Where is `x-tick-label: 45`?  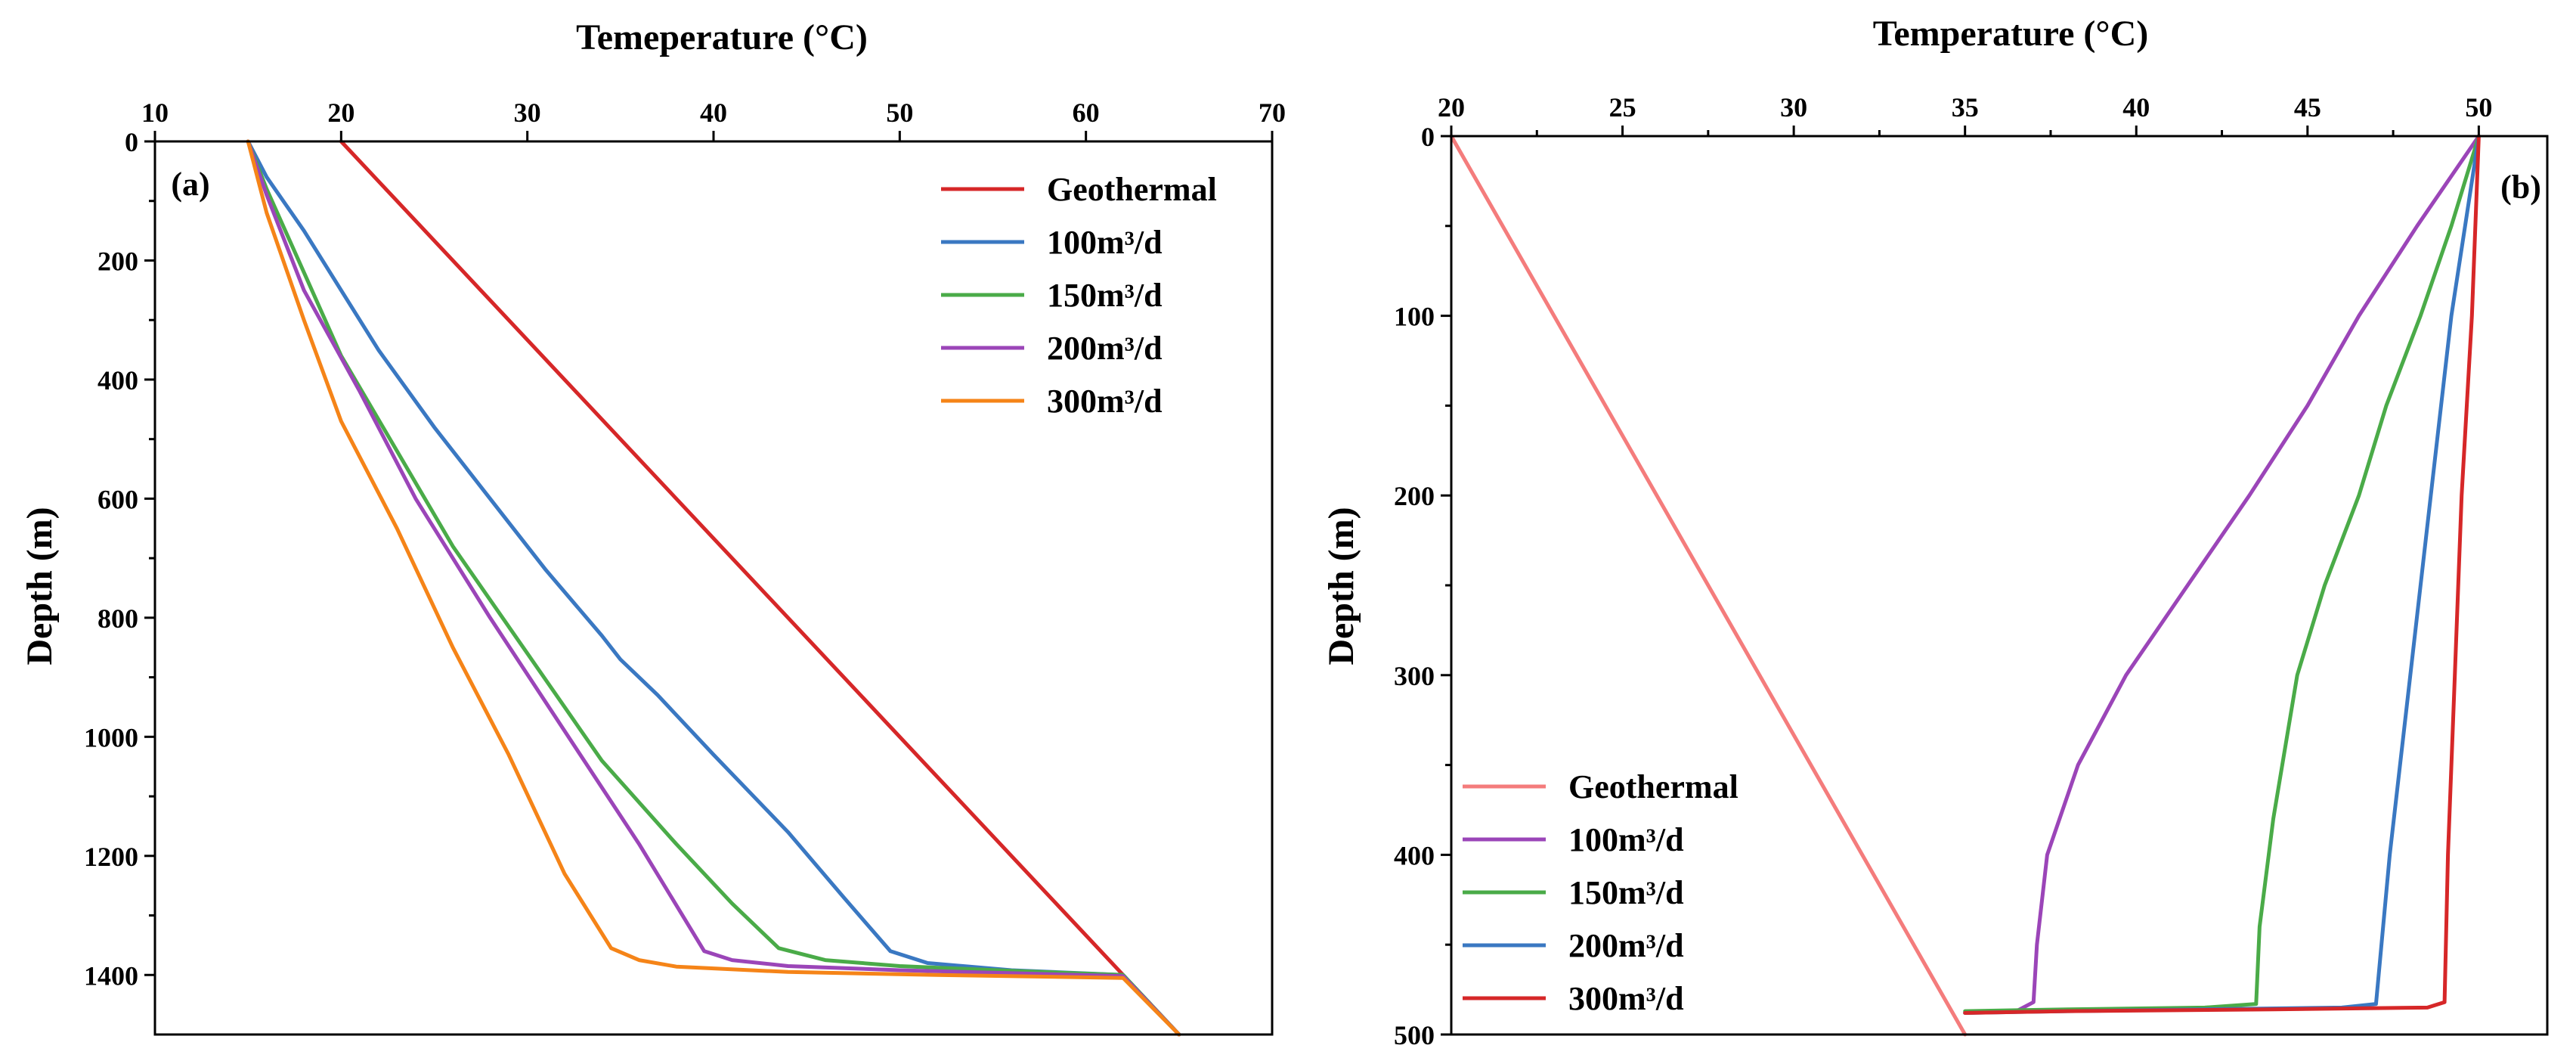 x-tick-label: 45 is located at coordinates (2307, 107).